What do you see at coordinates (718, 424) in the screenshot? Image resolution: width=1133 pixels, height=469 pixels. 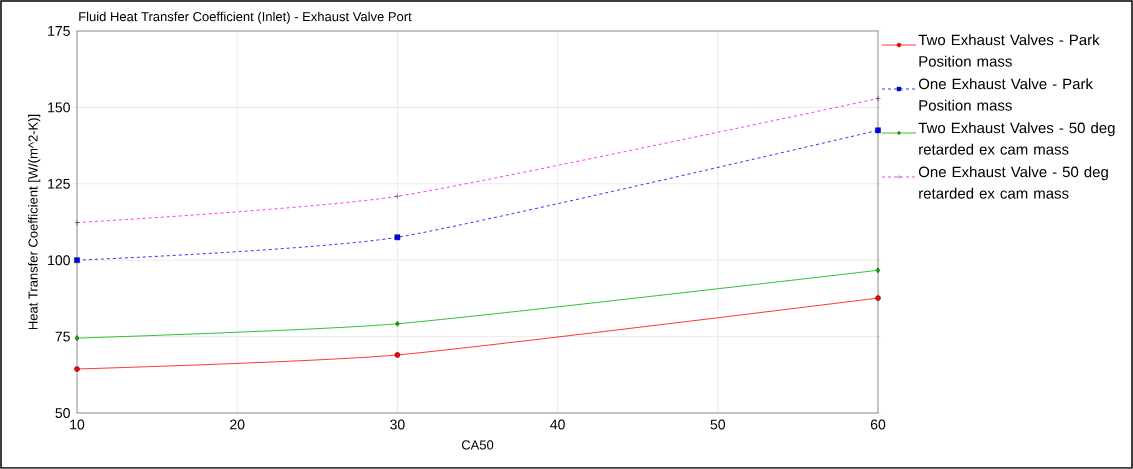 I see `x-tick-label: 50` at bounding box center [718, 424].